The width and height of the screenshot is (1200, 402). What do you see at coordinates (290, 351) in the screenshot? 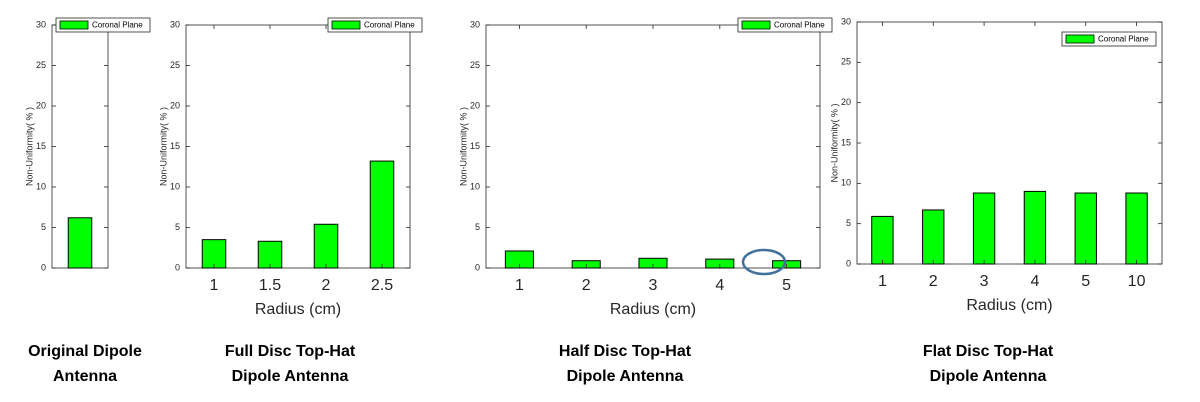
I see `caption: Full Disc Top-Hat` at bounding box center [290, 351].